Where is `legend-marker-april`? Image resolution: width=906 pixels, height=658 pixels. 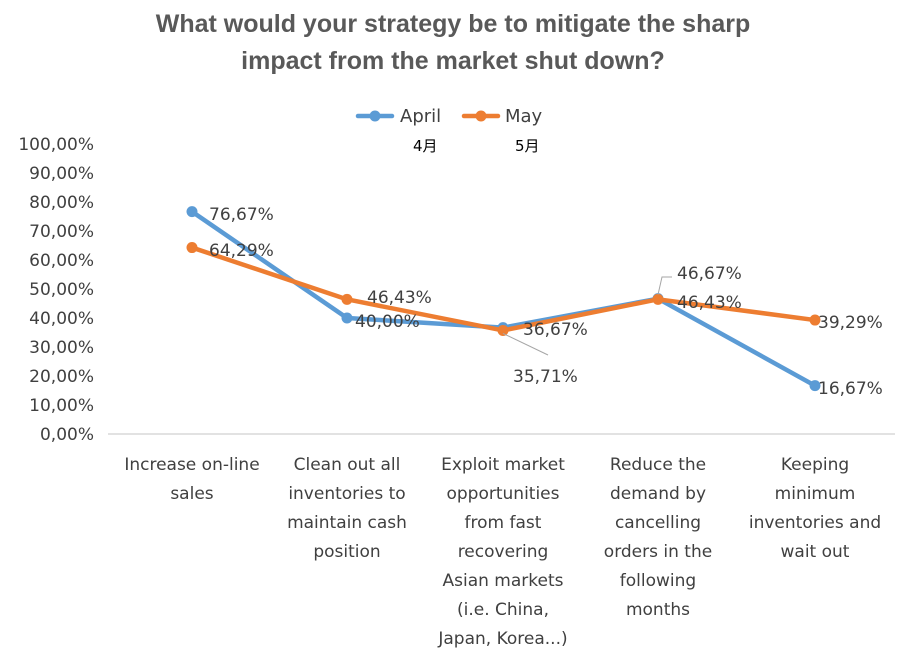
legend-marker-april is located at coordinates (375, 116).